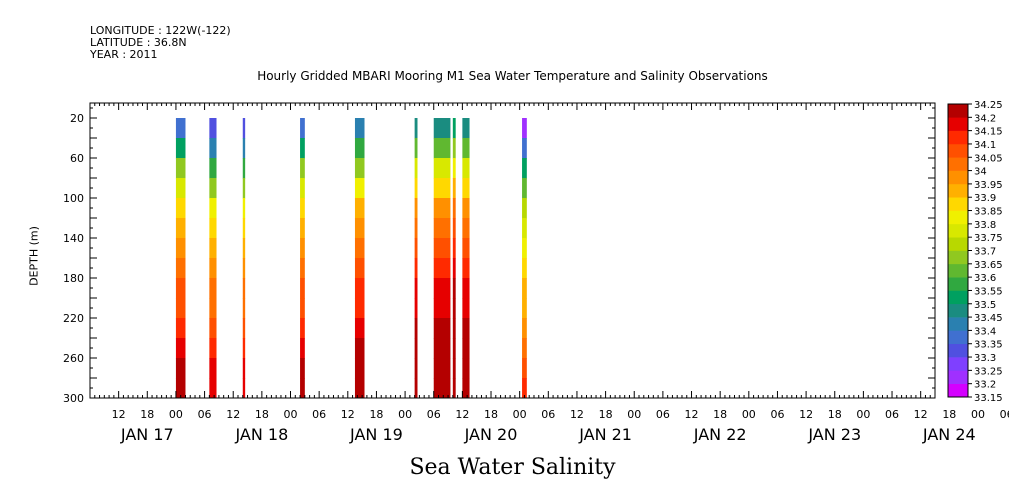  I want to click on x-day-label: JAN 17, so click(147, 434).